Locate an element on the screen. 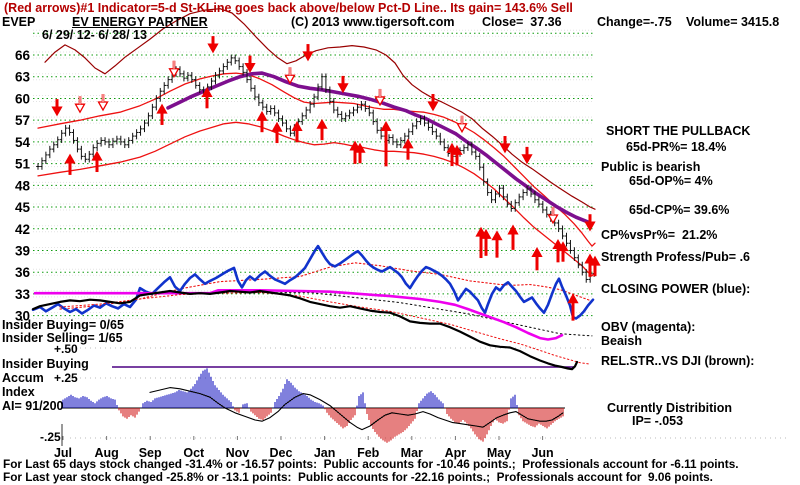 This screenshot has height=485, width=800. price-axis-label: 48 is located at coordinates (23, 185).